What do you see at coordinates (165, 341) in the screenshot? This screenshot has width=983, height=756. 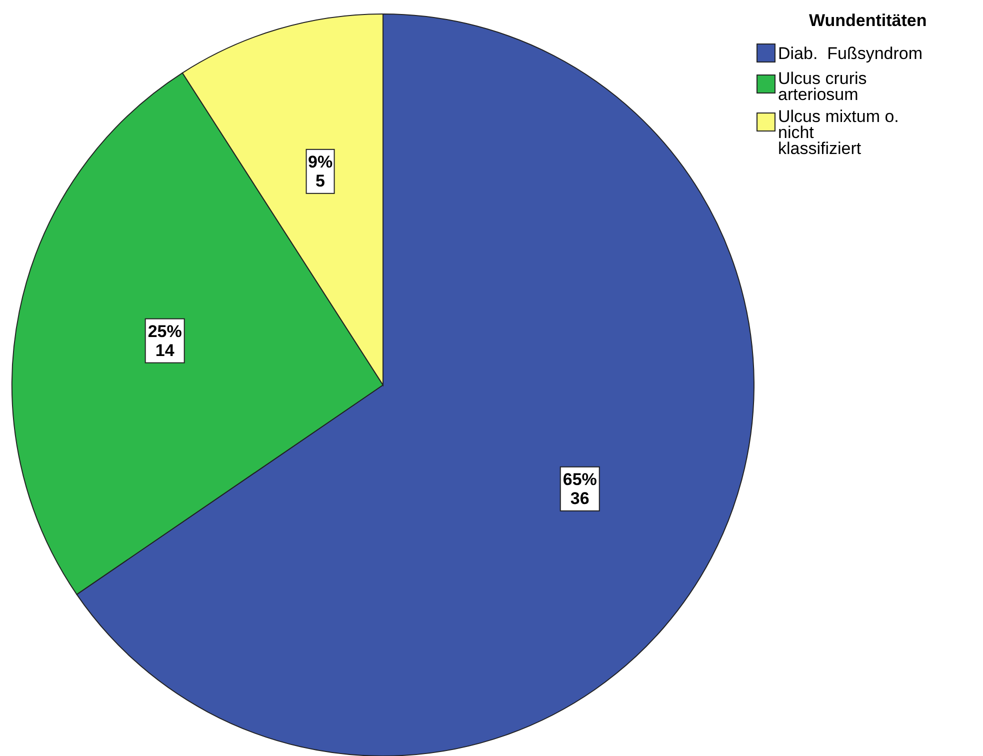 I see `data-label: 25% 14` at bounding box center [165, 341].